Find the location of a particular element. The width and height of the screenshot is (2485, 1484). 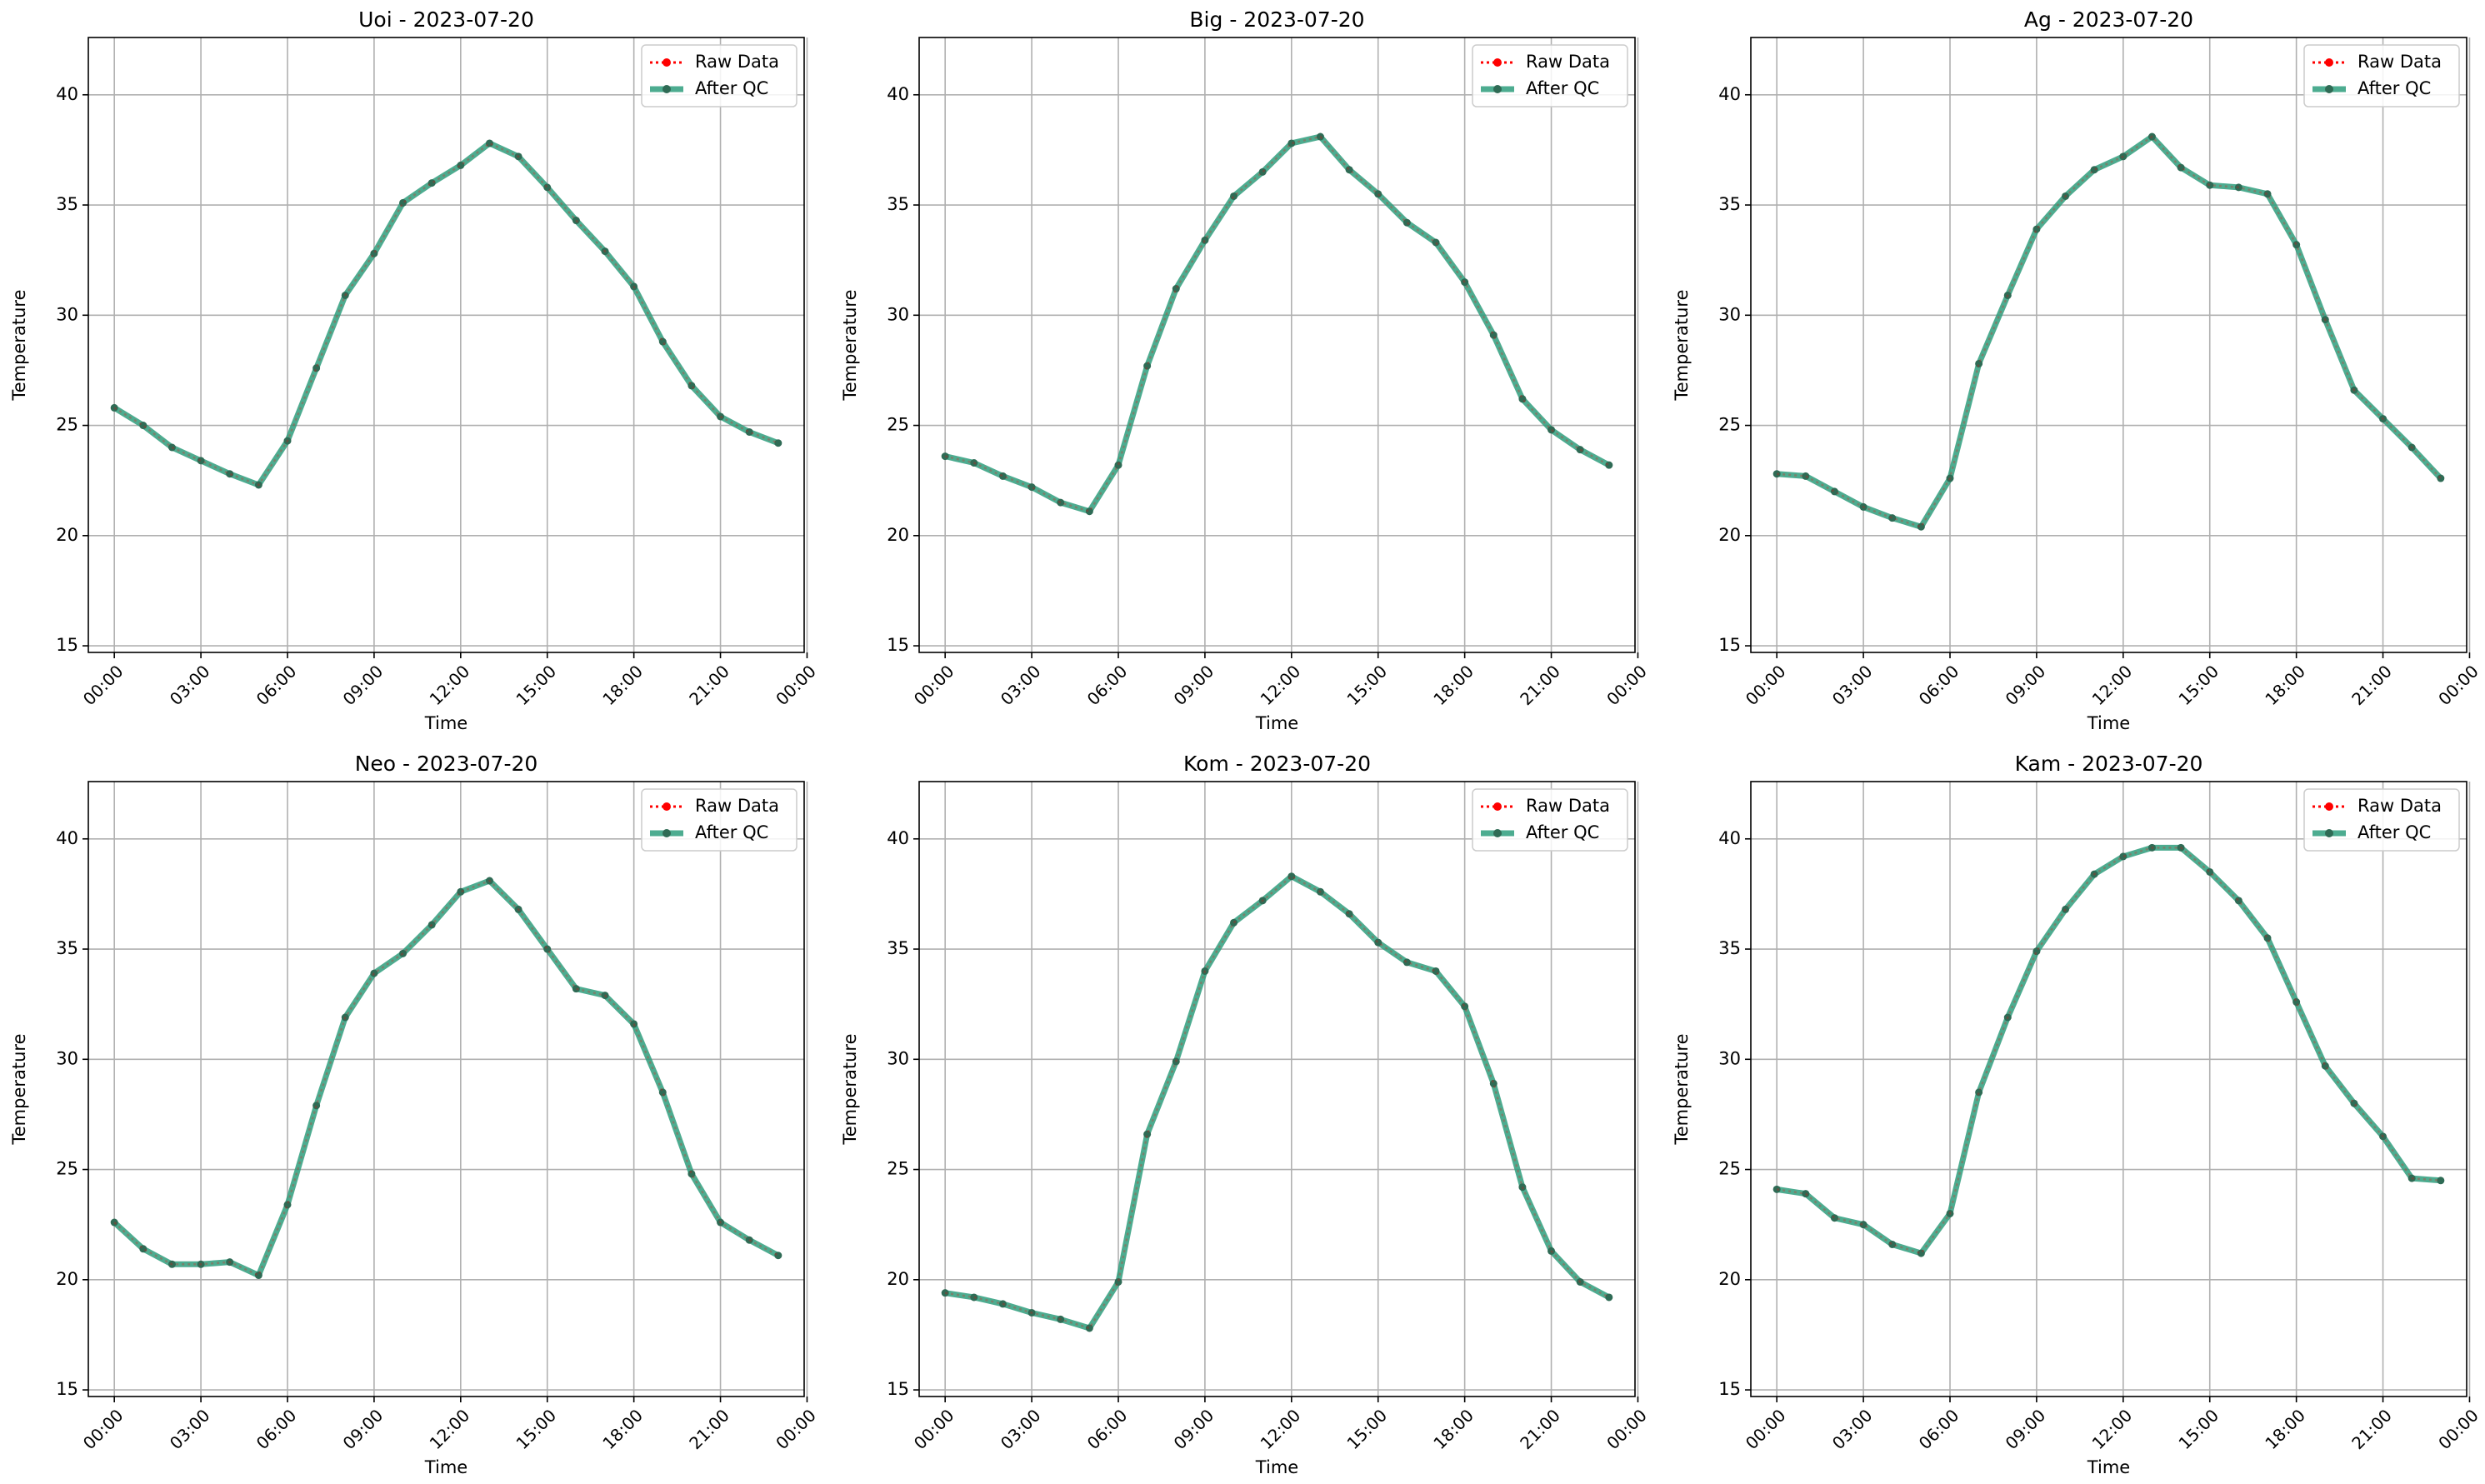

legend-marker-after-qc is located at coordinates (2329, 833).